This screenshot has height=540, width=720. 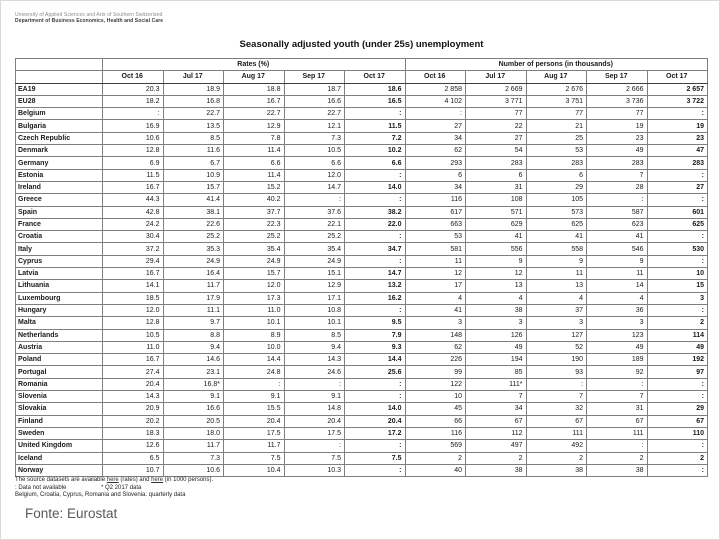 What do you see at coordinates (59, 224) in the screenshot?
I see `country-cell: France` at bounding box center [59, 224].